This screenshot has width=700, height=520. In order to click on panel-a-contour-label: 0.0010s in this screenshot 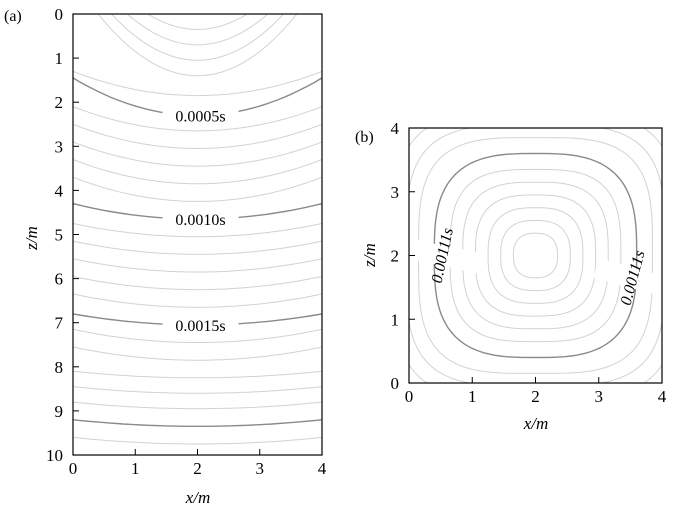, I will do `click(200, 220)`.